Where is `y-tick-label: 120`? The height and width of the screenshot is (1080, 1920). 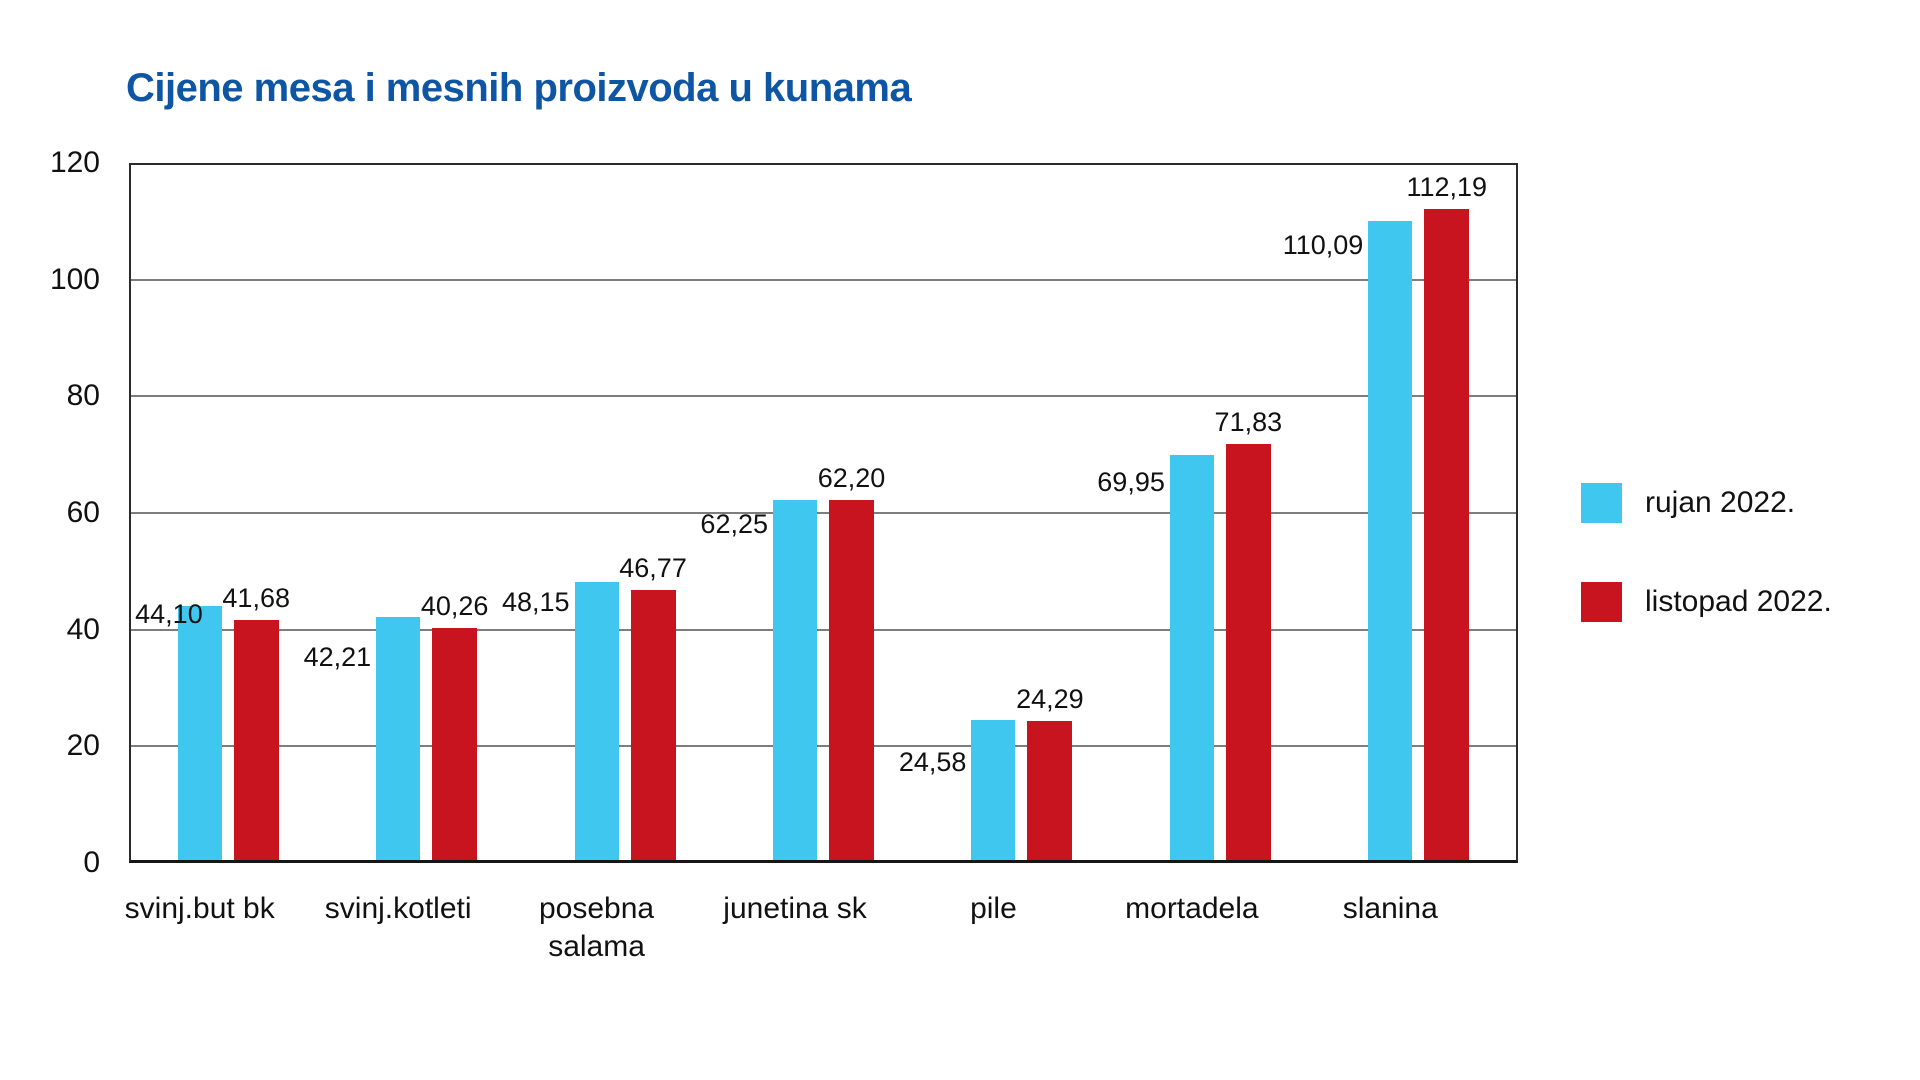
y-tick-label: 120 is located at coordinates (74, 162).